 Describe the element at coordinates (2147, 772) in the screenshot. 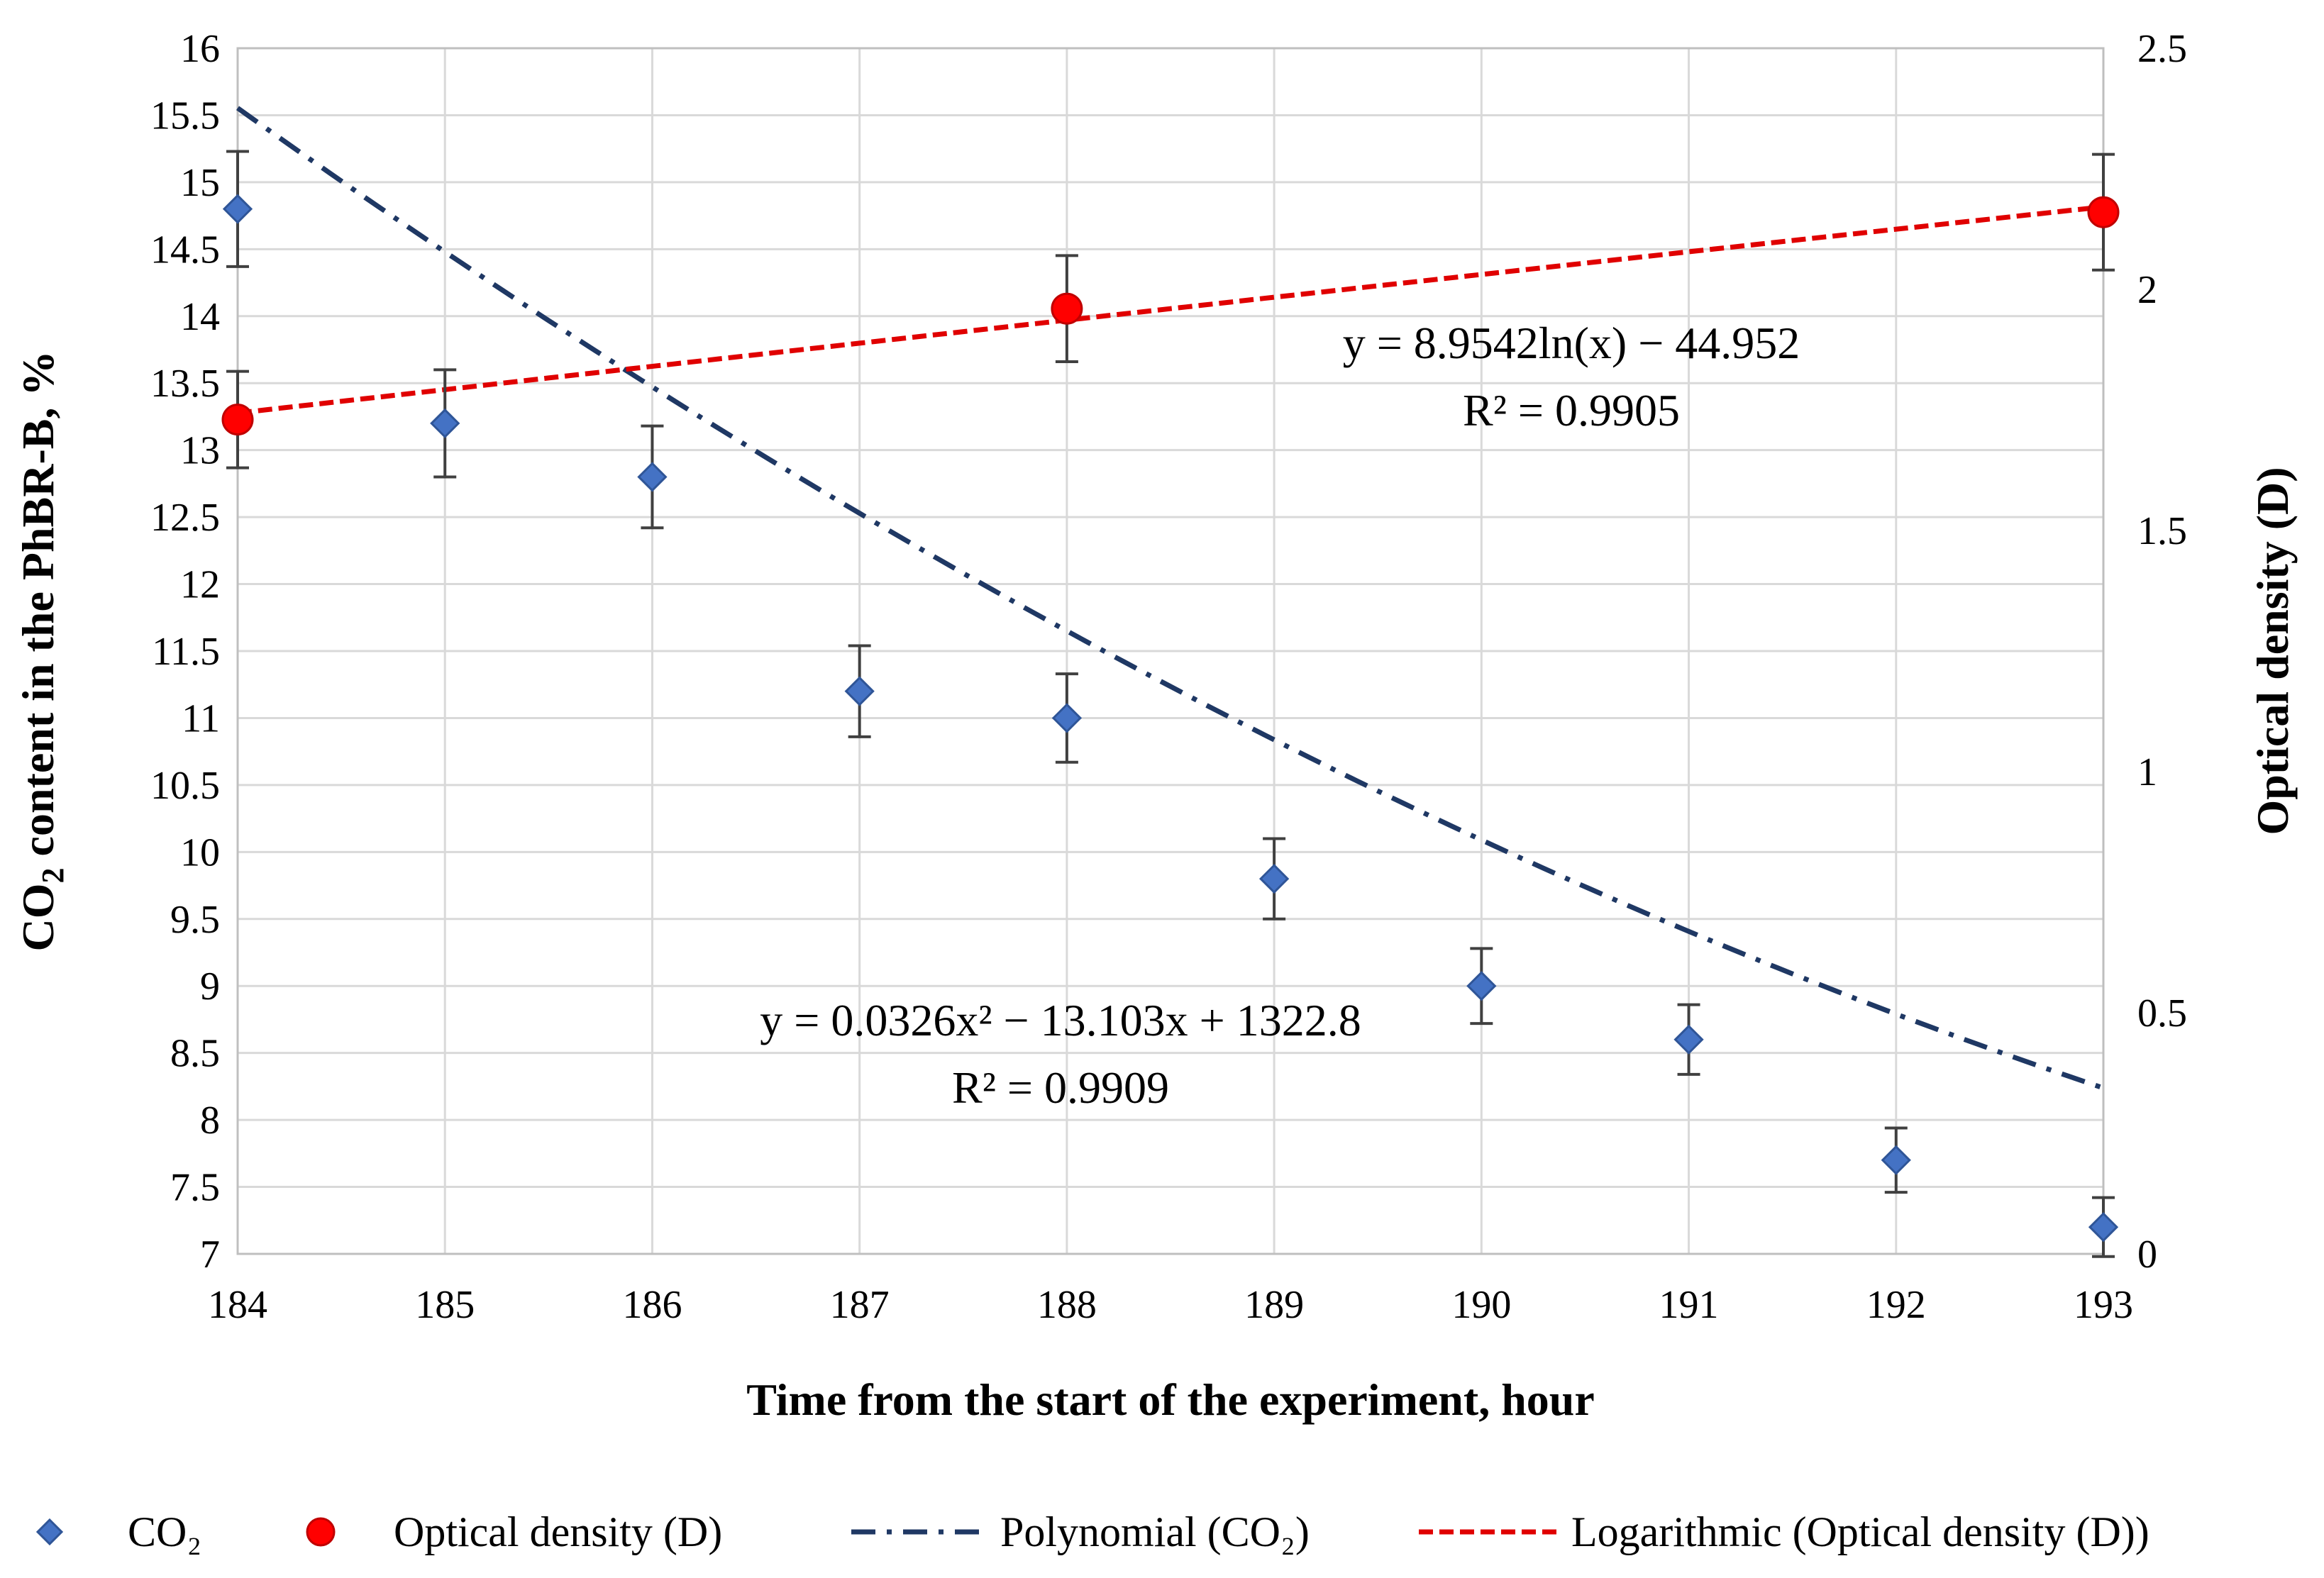

I see `y-right-tick-label: 1` at that location.